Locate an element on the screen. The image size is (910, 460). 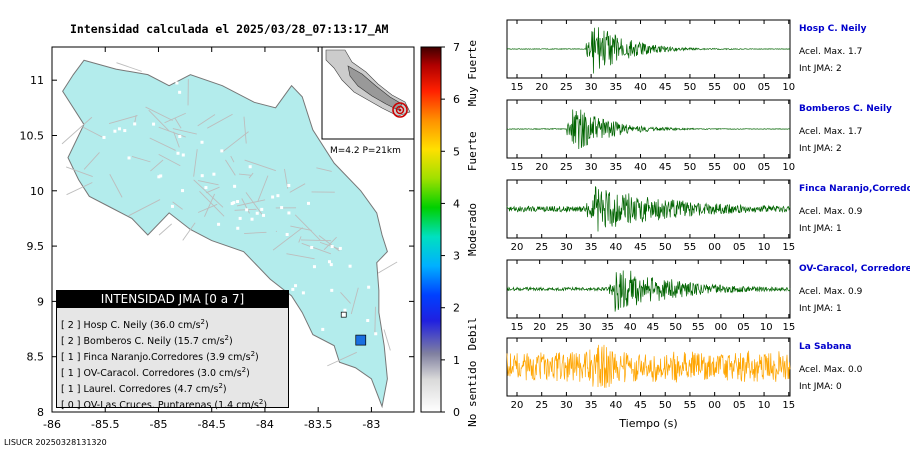
lat-tick-label: 8 is located at coordinates (40, 412).